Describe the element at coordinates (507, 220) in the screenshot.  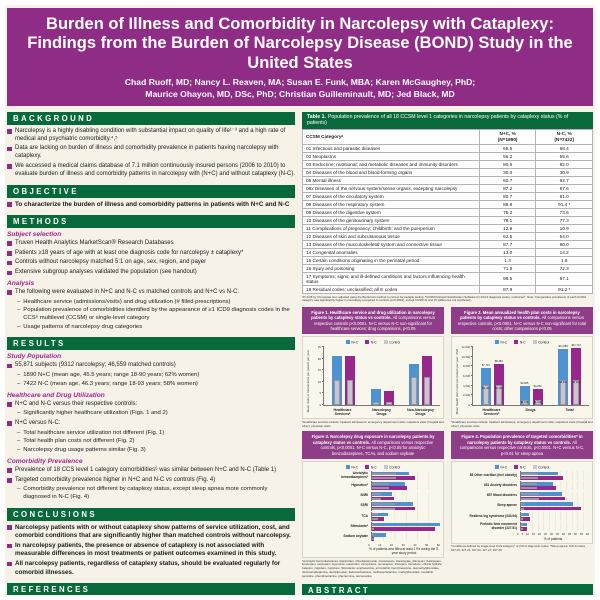
I see `table-cell: 78.1` at that location.